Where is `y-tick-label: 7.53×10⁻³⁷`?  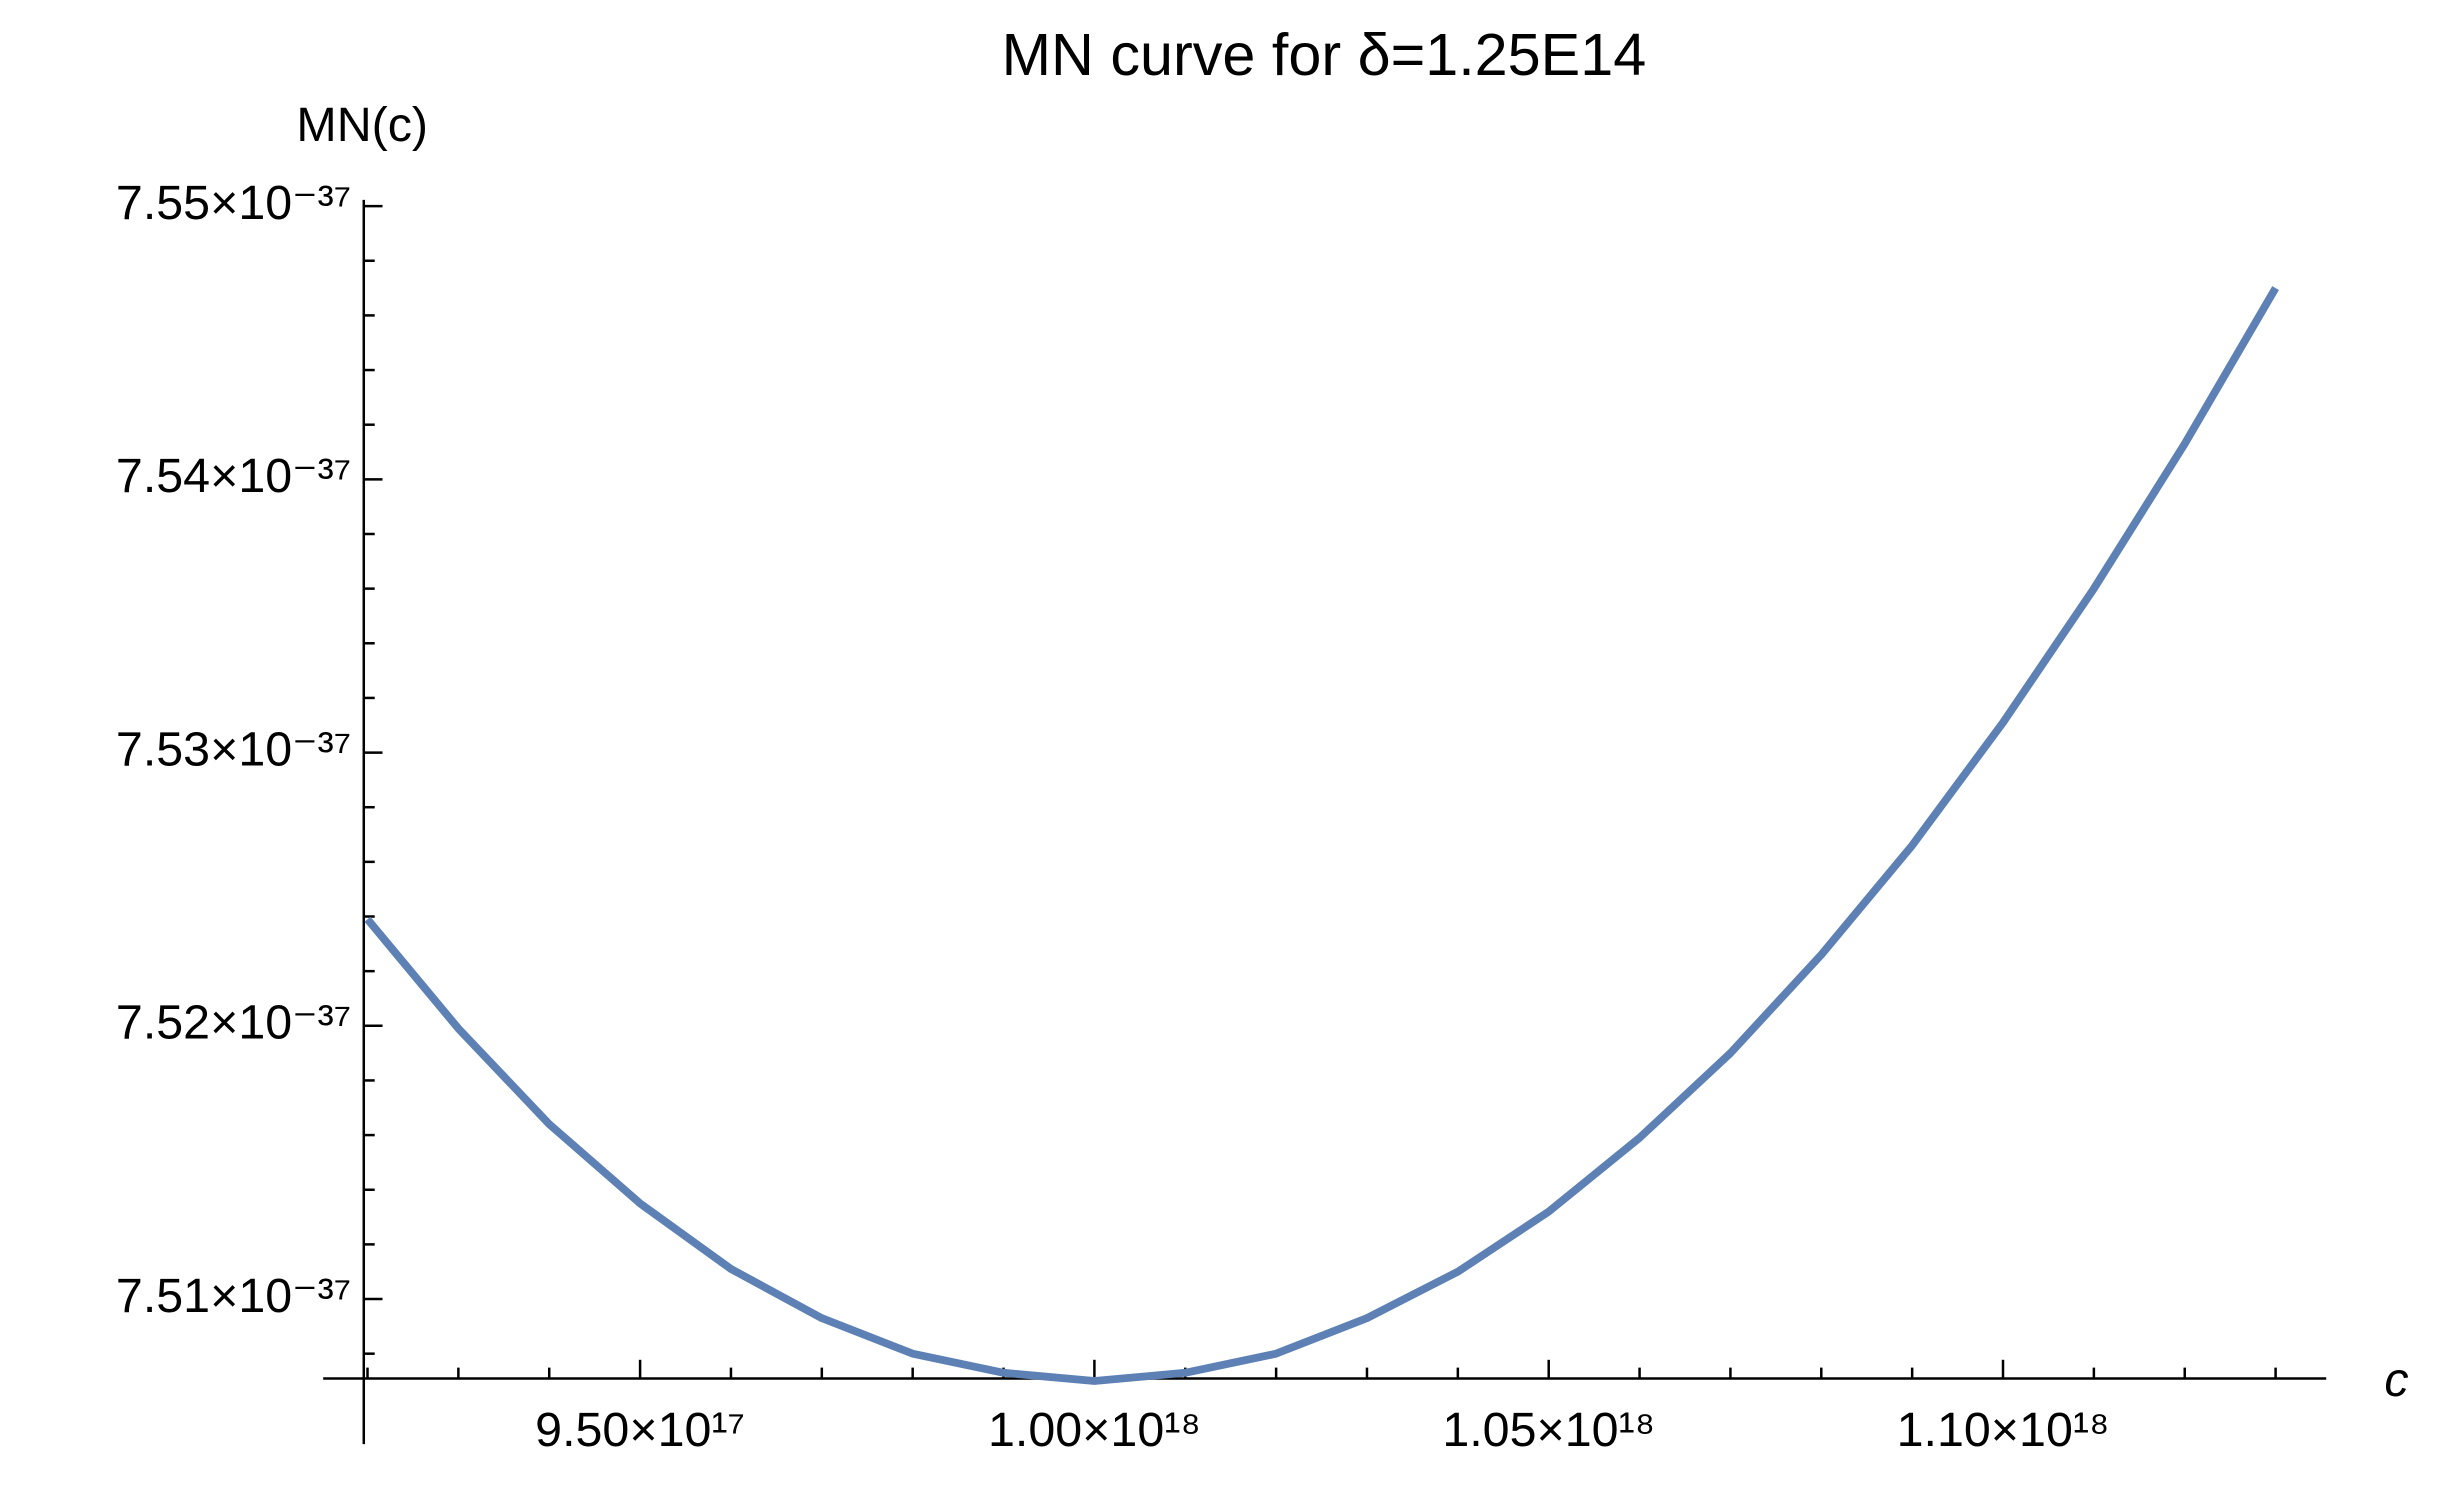
y-tick-label: 7.53×10⁻³⁷ is located at coordinates (233, 749).